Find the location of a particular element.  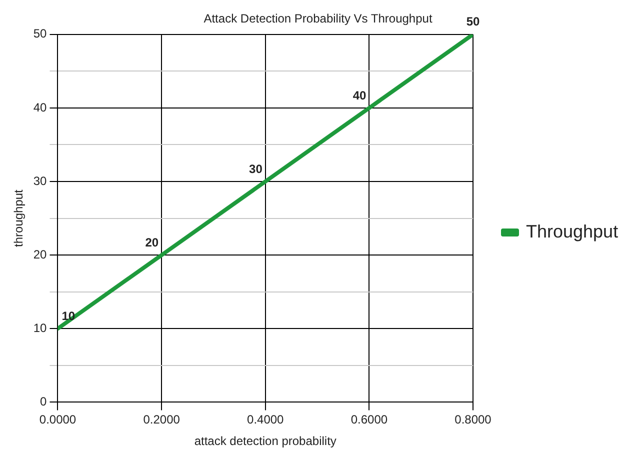

y-tick-label: 30 is located at coordinates (40, 181).